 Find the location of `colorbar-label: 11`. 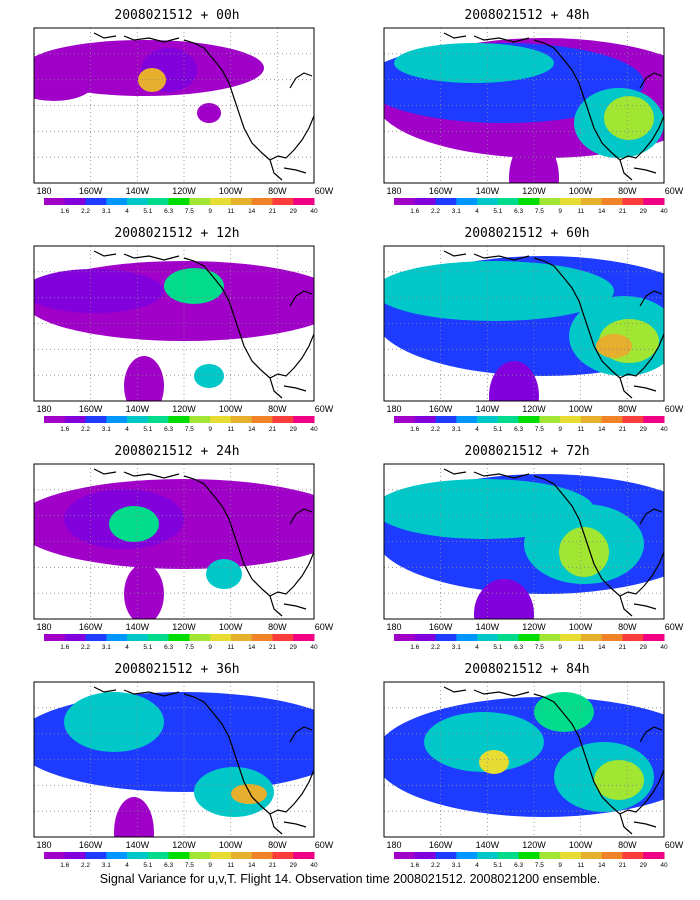

colorbar-label: 11 is located at coordinates (581, 211).